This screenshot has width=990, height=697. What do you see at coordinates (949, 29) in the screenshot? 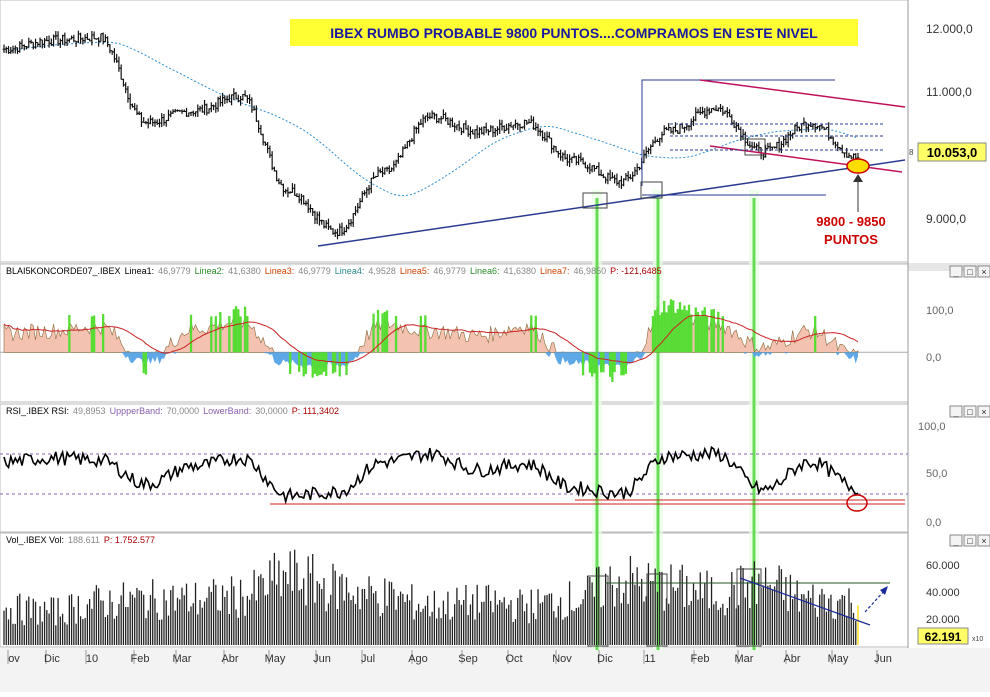
I see `price-tick-12000: 12.000,0` at bounding box center [949, 29].